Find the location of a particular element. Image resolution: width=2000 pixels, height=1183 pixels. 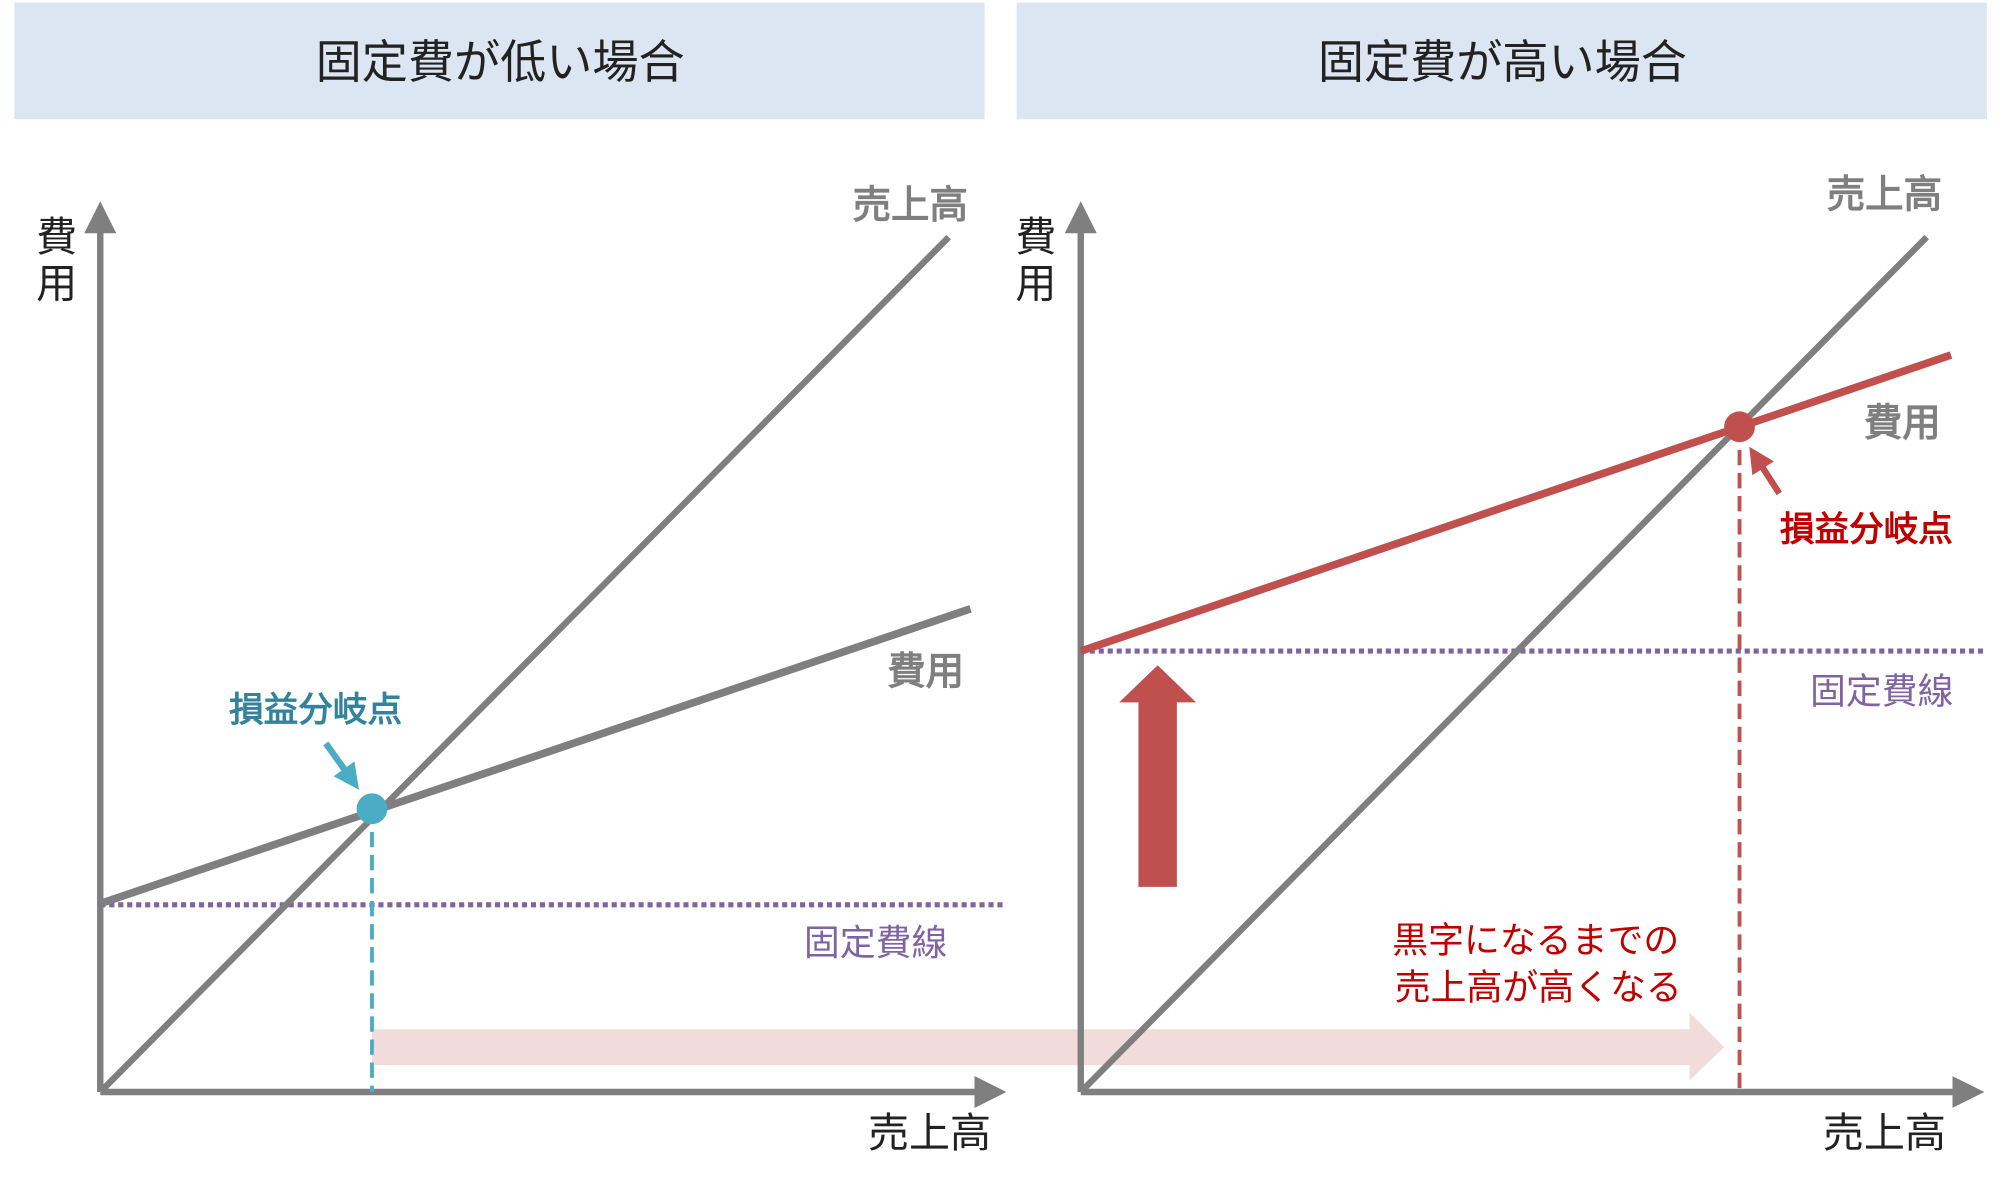

header-high-fixed-cost: 固定費が高い場合 is located at coordinates (1501, 61).